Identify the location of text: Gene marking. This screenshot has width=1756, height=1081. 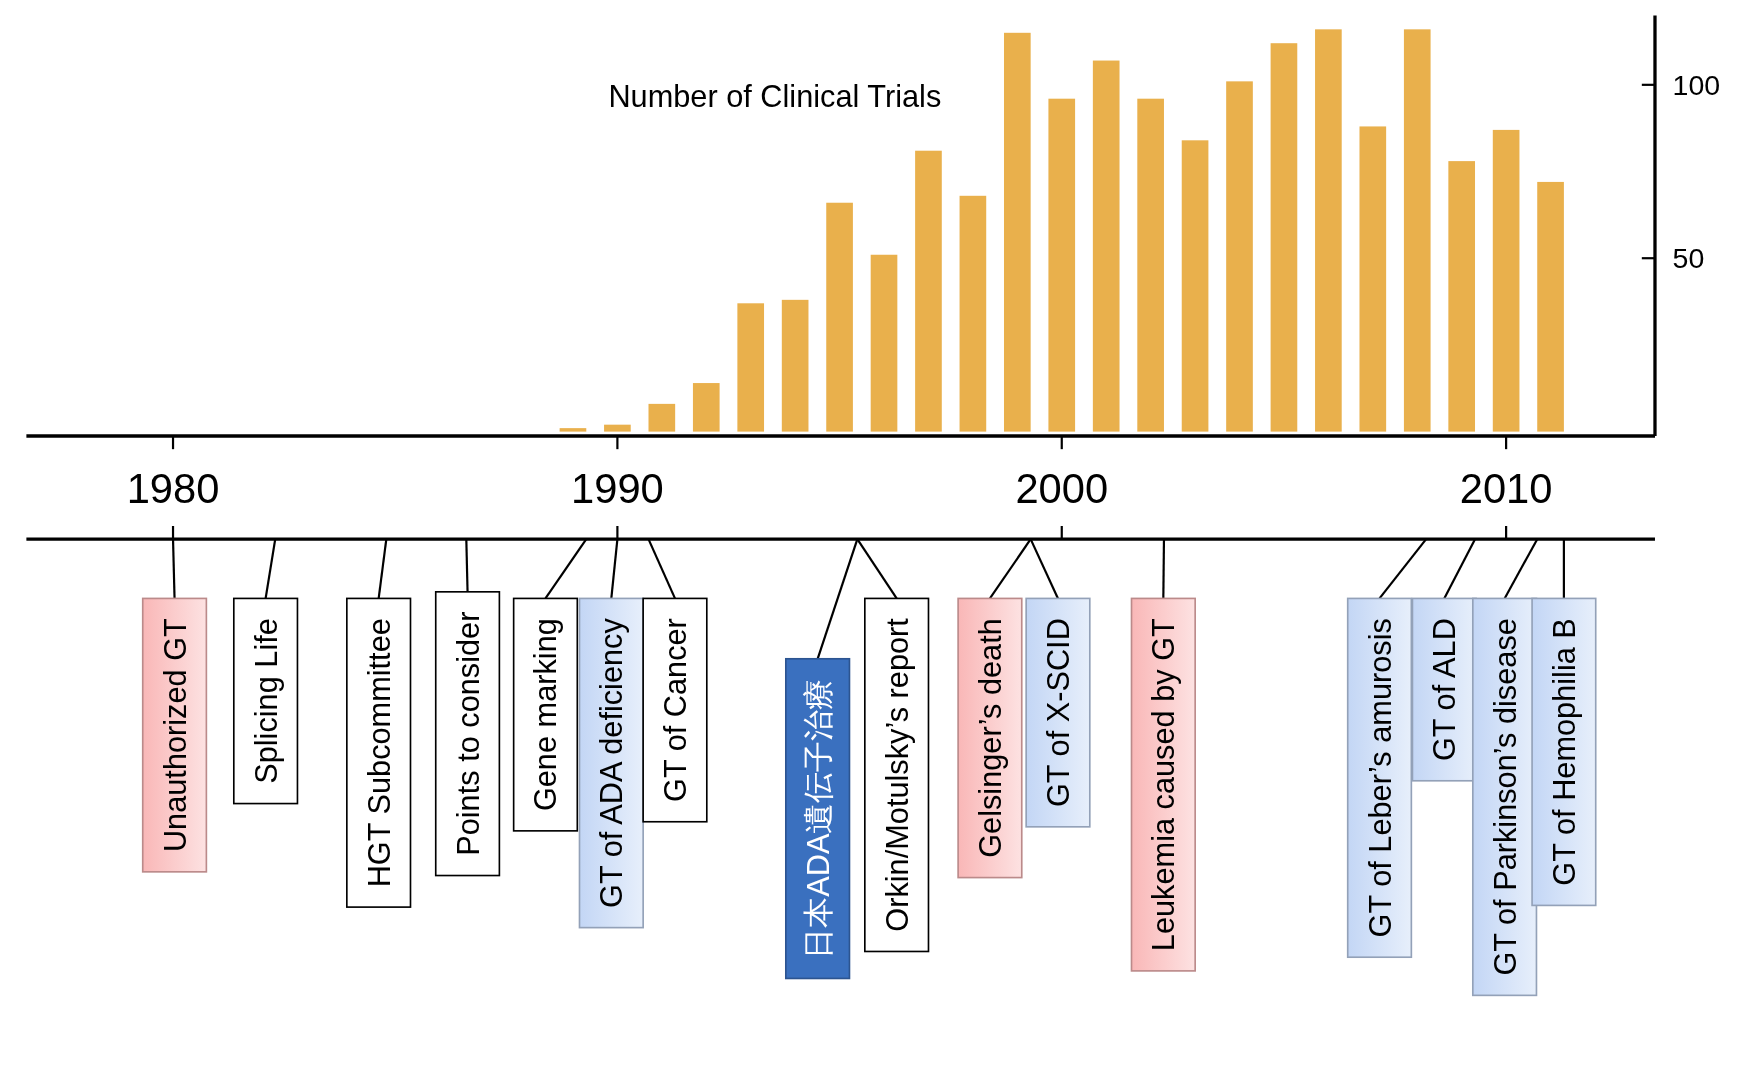
(546, 715).